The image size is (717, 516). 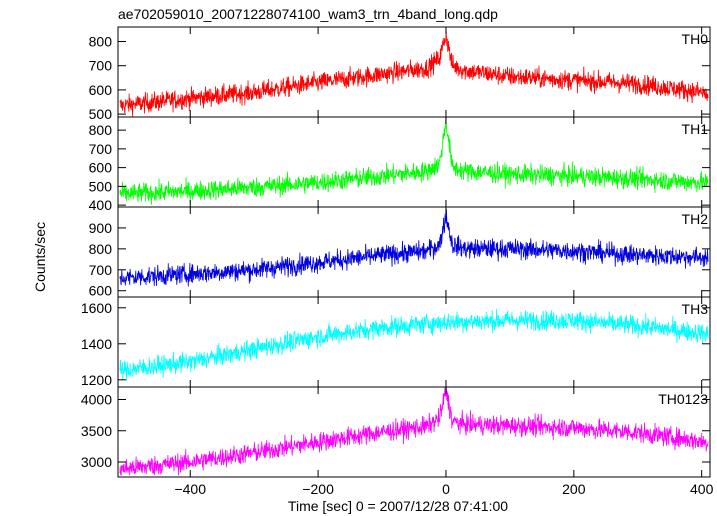 What do you see at coordinates (96, 462) in the screenshot?
I see `y-tick-label: 3000` at bounding box center [96, 462].